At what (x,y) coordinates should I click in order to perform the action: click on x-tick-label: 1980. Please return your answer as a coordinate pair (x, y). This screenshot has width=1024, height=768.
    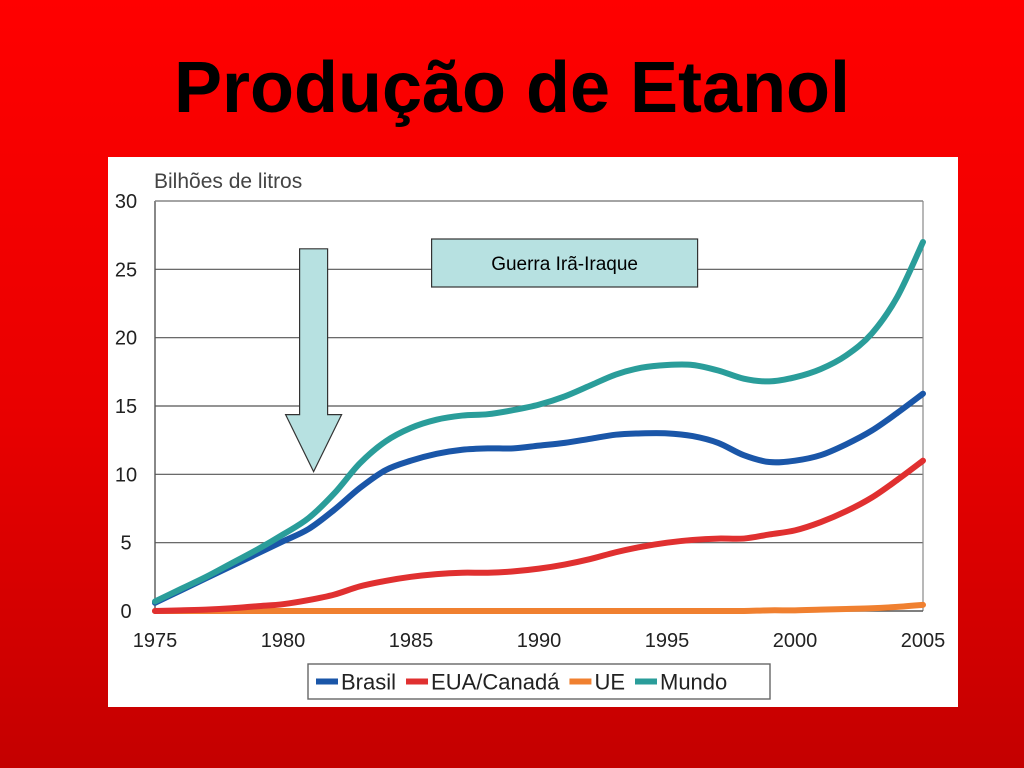
    Looking at the image, I should click on (283, 641).